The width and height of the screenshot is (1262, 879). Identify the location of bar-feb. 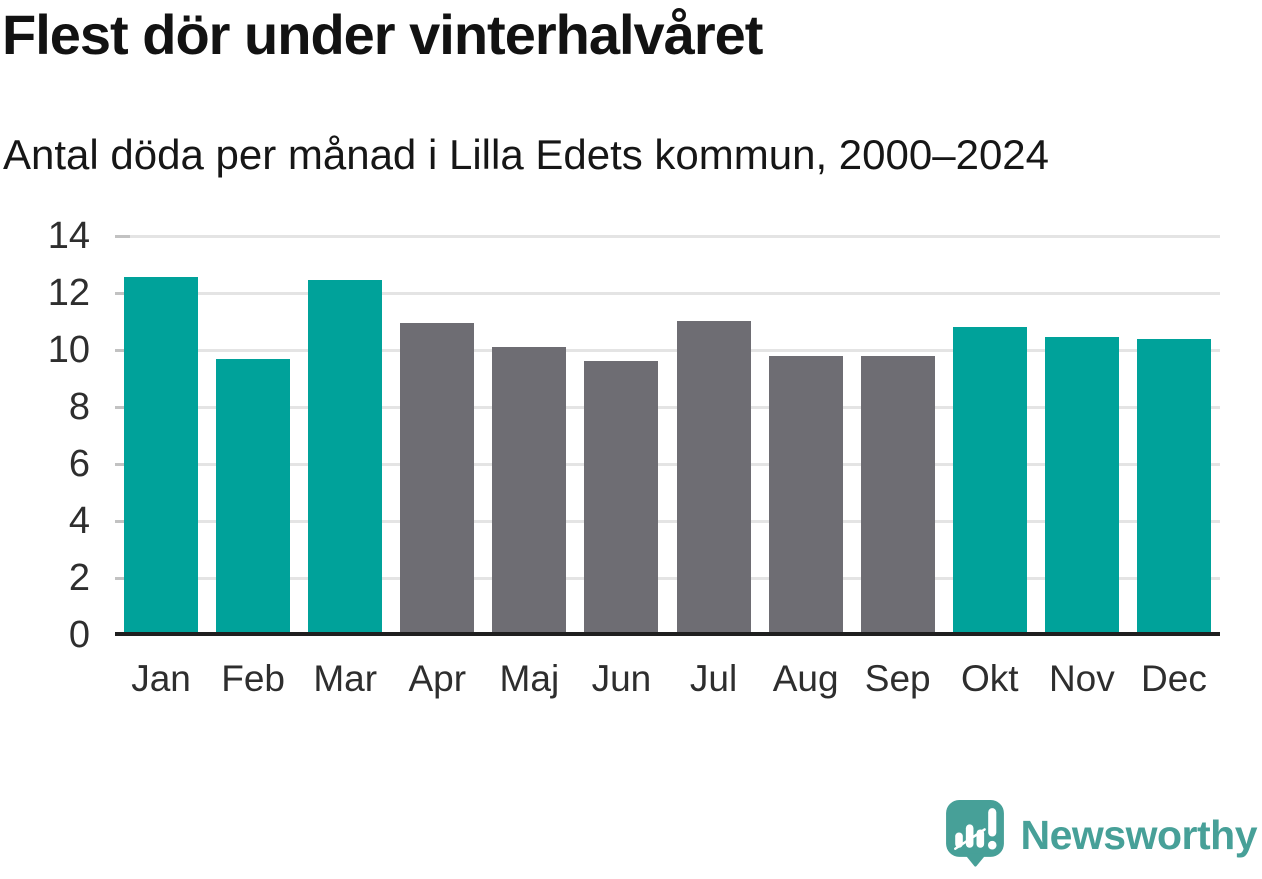
(253, 497).